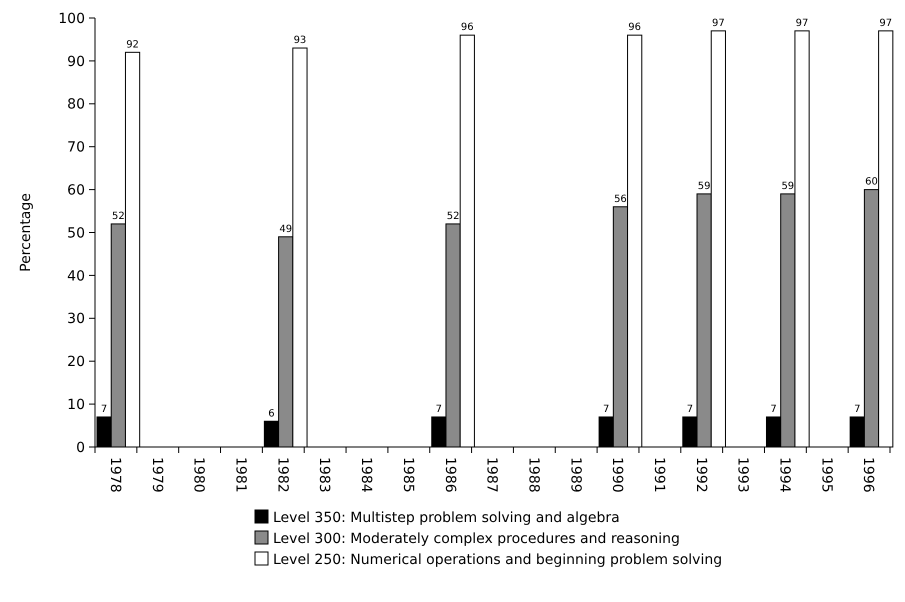 The height and width of the screenshot is (602, 905). What do you see at coordinates (300, 40) in the screenshot?
I see `data-label: 93` at bounding box center [300, 40].